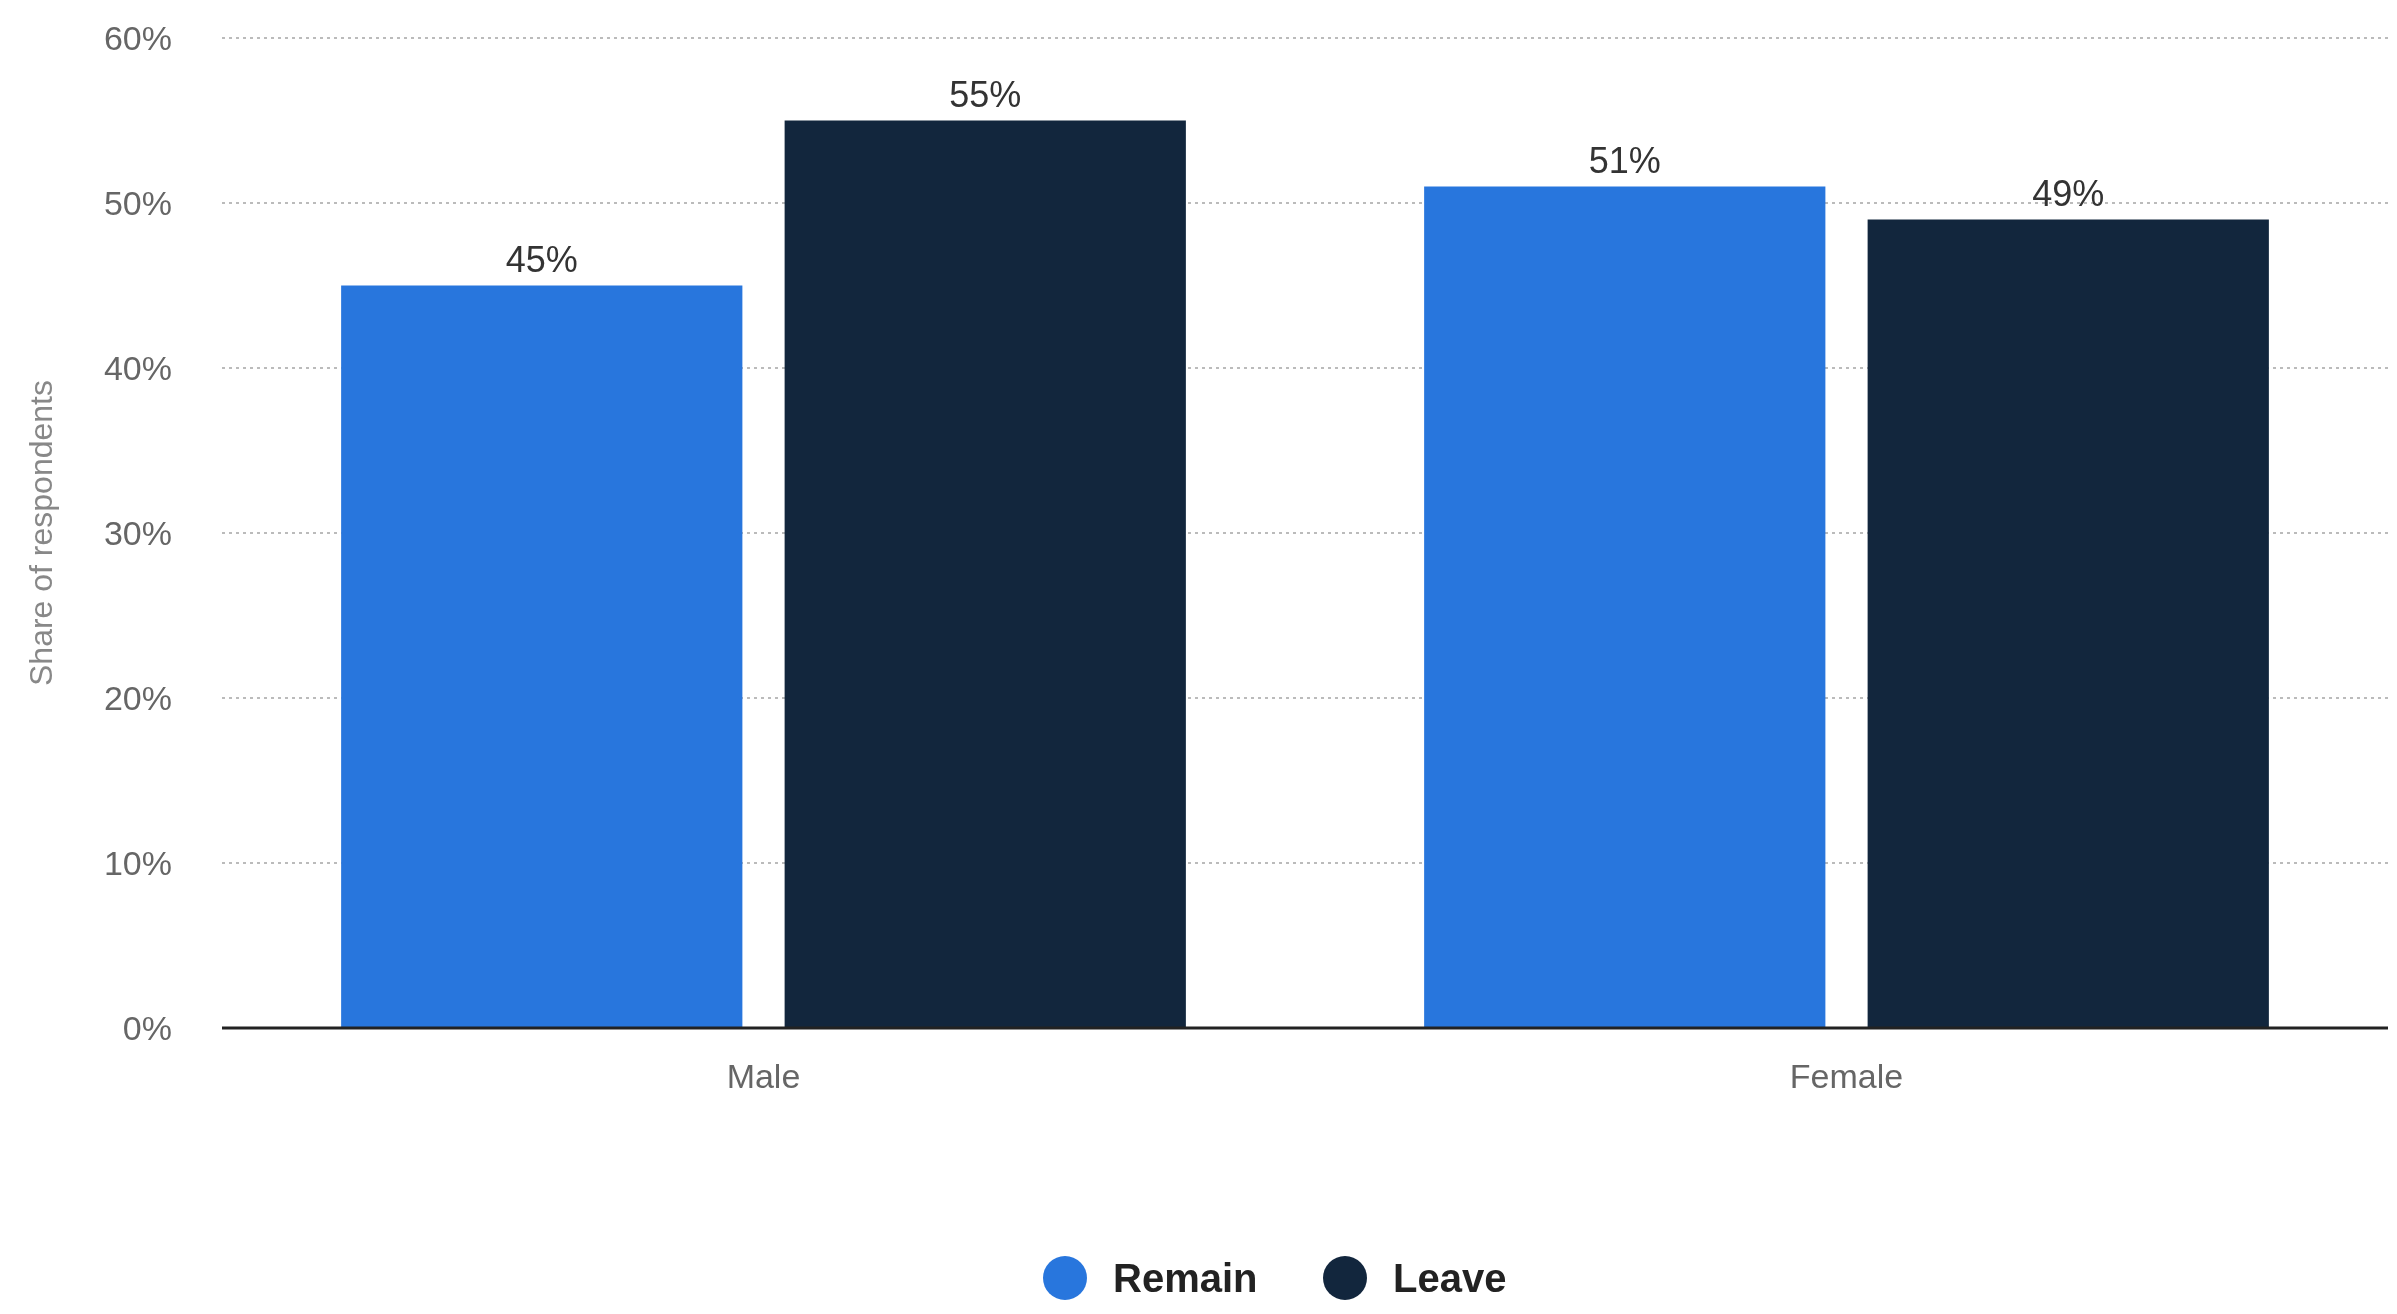 This screenshot has width=2397, height=1314. Describe the element at coordinates (1846, 1076) in the screenshot. I see `x-tick-label: Female` at that location.